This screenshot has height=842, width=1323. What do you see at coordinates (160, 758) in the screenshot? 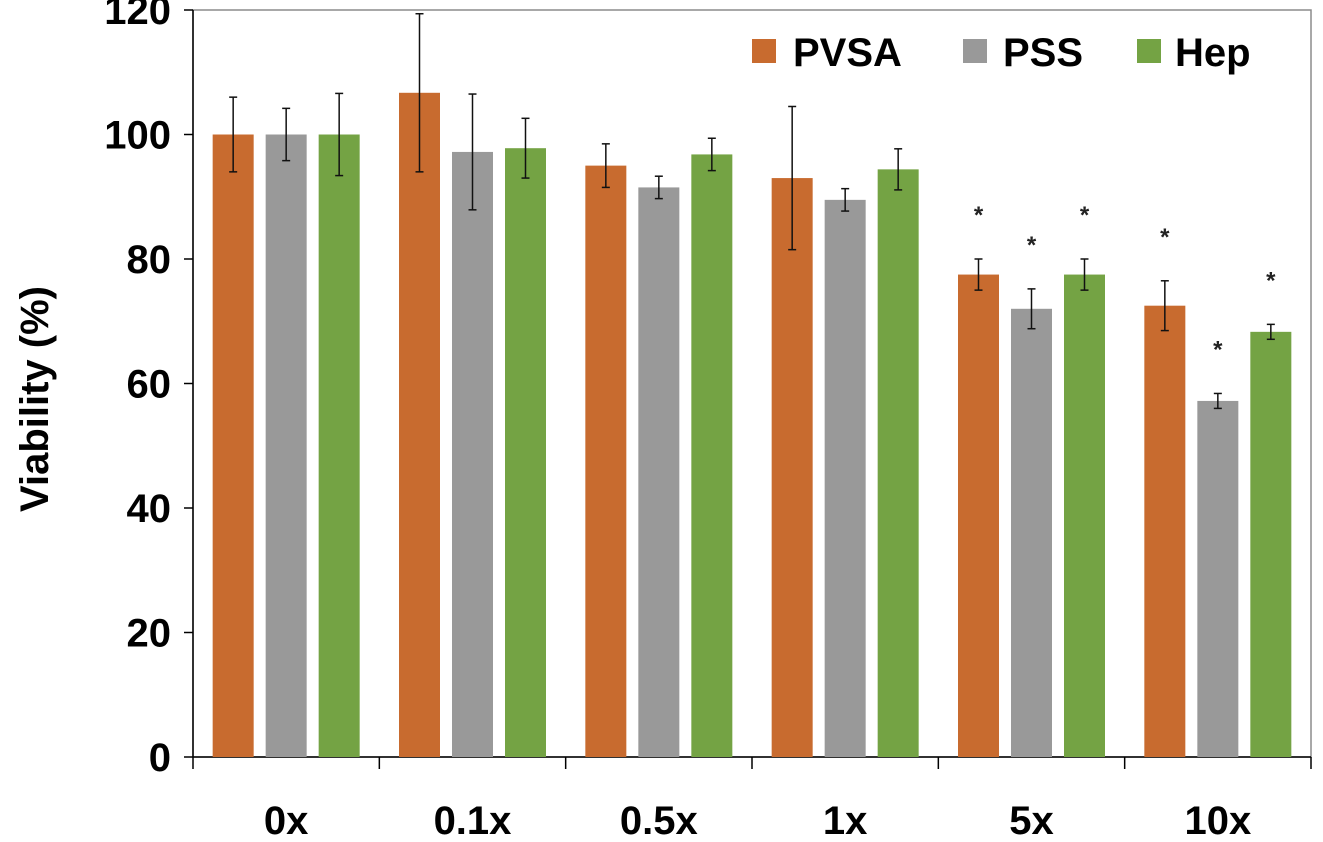
I see `y-tick-label: 0` at bounding box center [160, 758].